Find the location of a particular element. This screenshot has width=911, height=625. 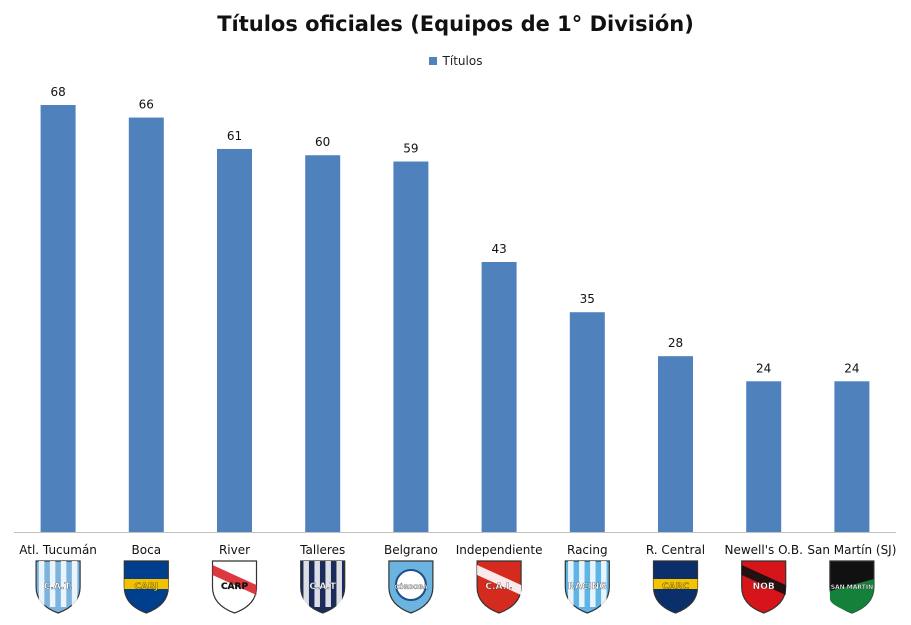

san-martin-sj-crest-icon: SAN MARTÍN is located at coordinates (852, 587).